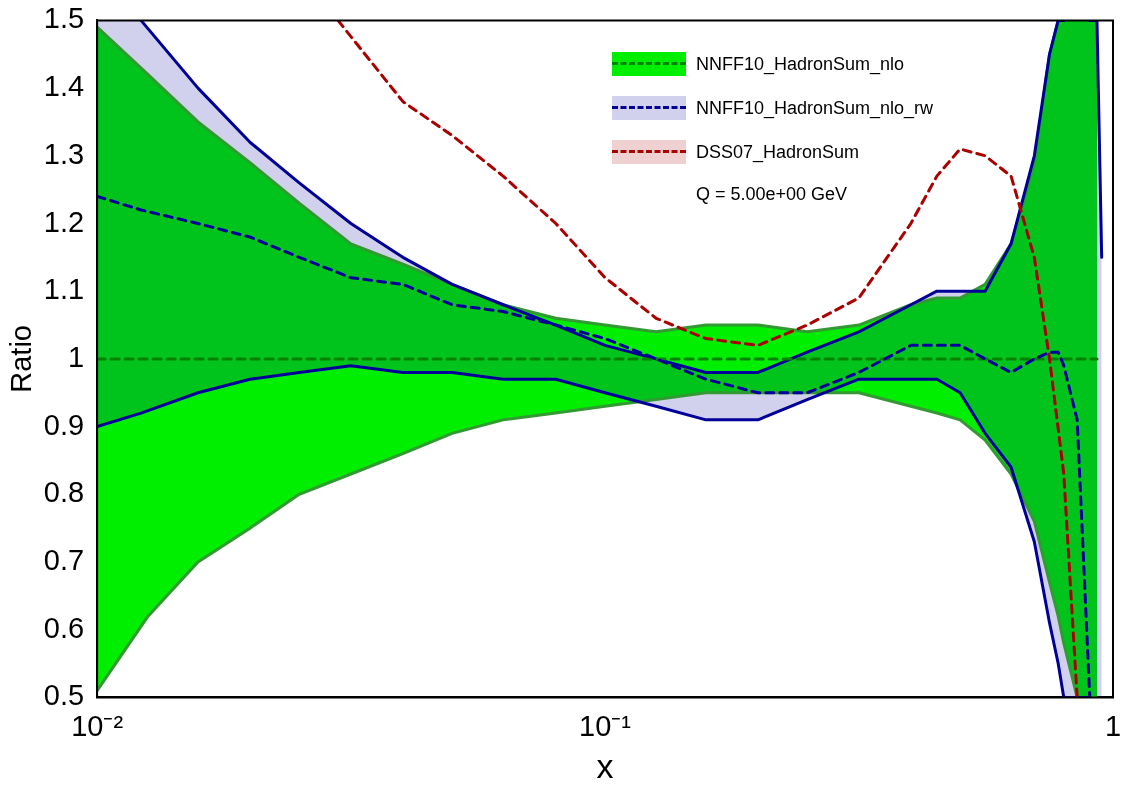 This screenshot has height=789, width=1135. Describe the element at coordinates (605, 725) in the screenshot. I see `x-tick-label: 10⁻¹` at that location.